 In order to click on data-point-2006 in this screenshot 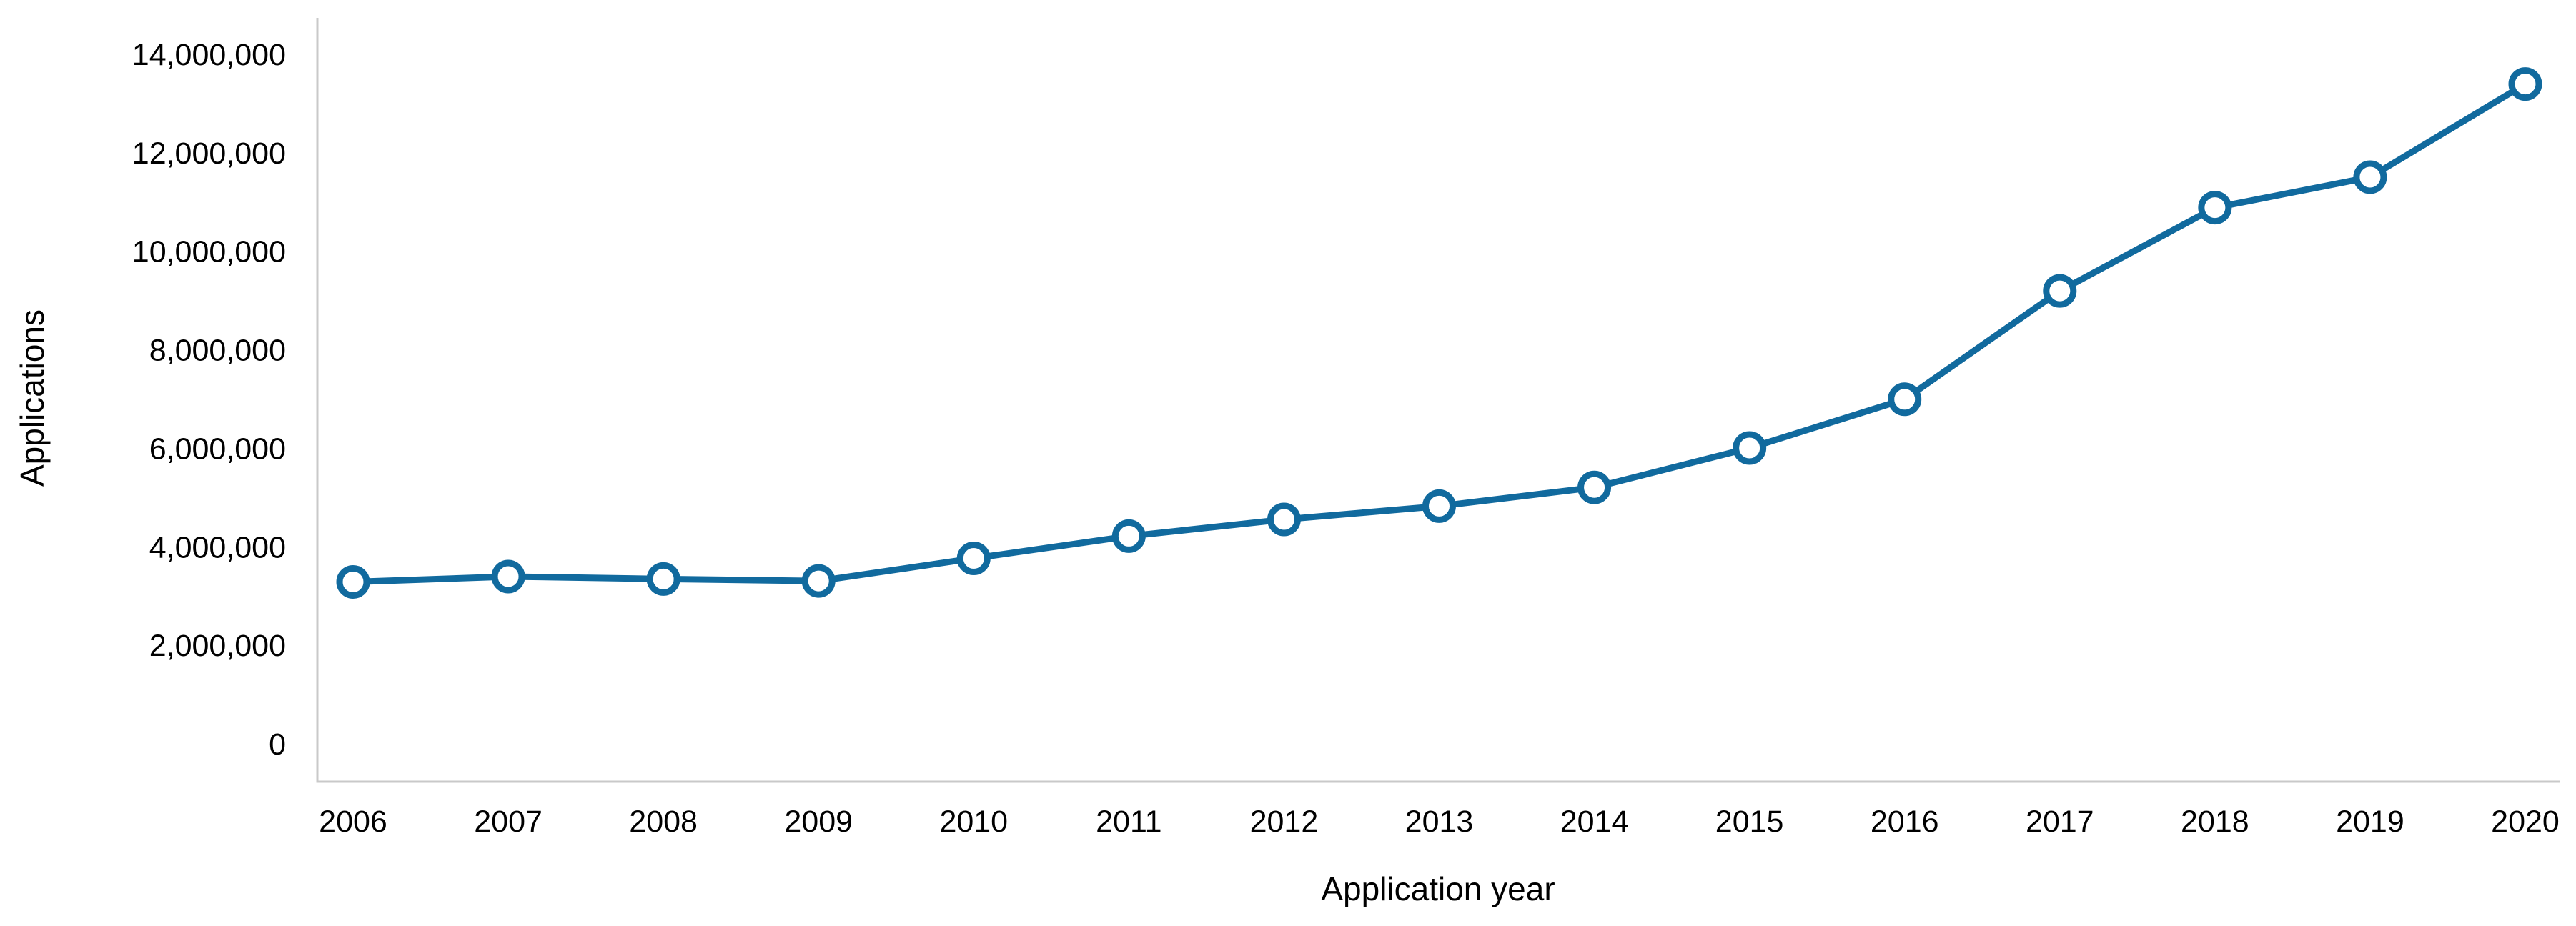, I will do `click(353, 582)`.